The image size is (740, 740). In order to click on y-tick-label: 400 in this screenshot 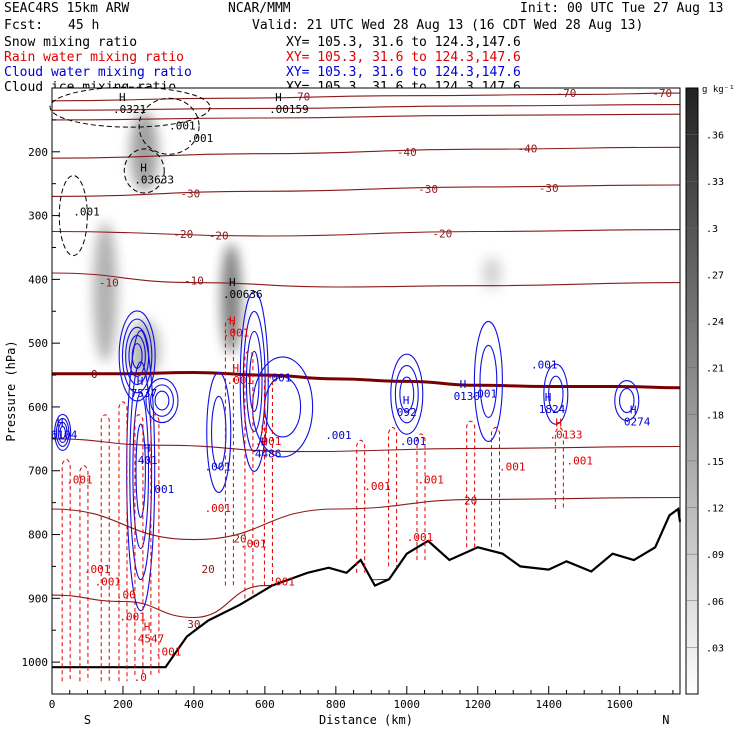, I will do `click(38, 279)`.